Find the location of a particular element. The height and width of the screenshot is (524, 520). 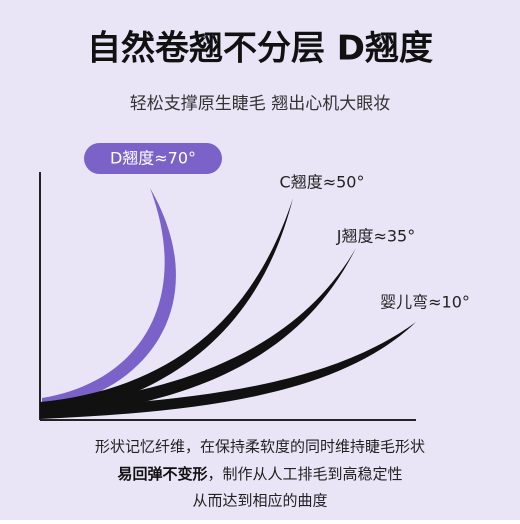

description-line: 从而达到相应的曲度 is located at coordinates (259, 501).